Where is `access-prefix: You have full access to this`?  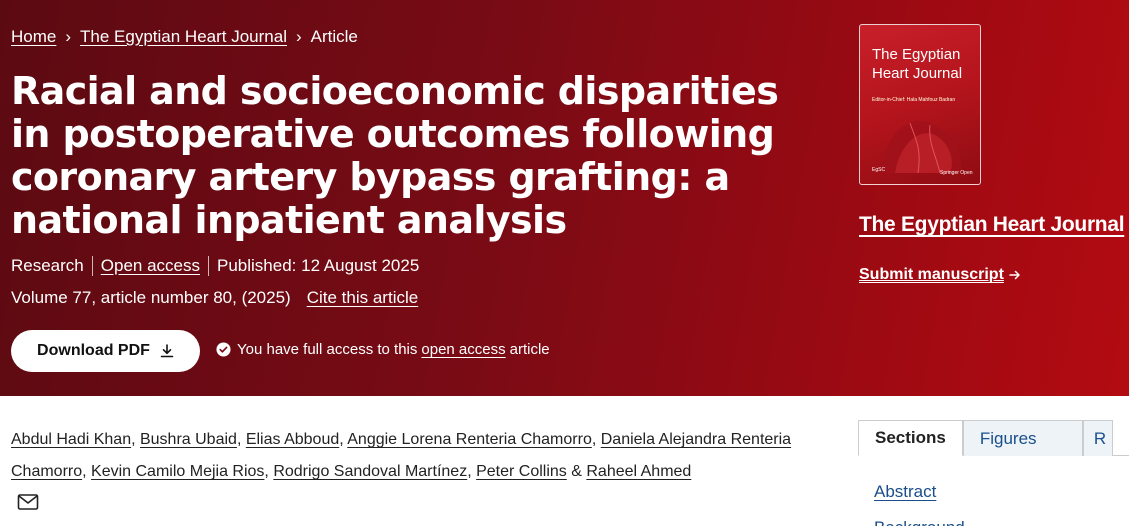 access-prefix: You have full access to this is located at coordinates (327, 349).